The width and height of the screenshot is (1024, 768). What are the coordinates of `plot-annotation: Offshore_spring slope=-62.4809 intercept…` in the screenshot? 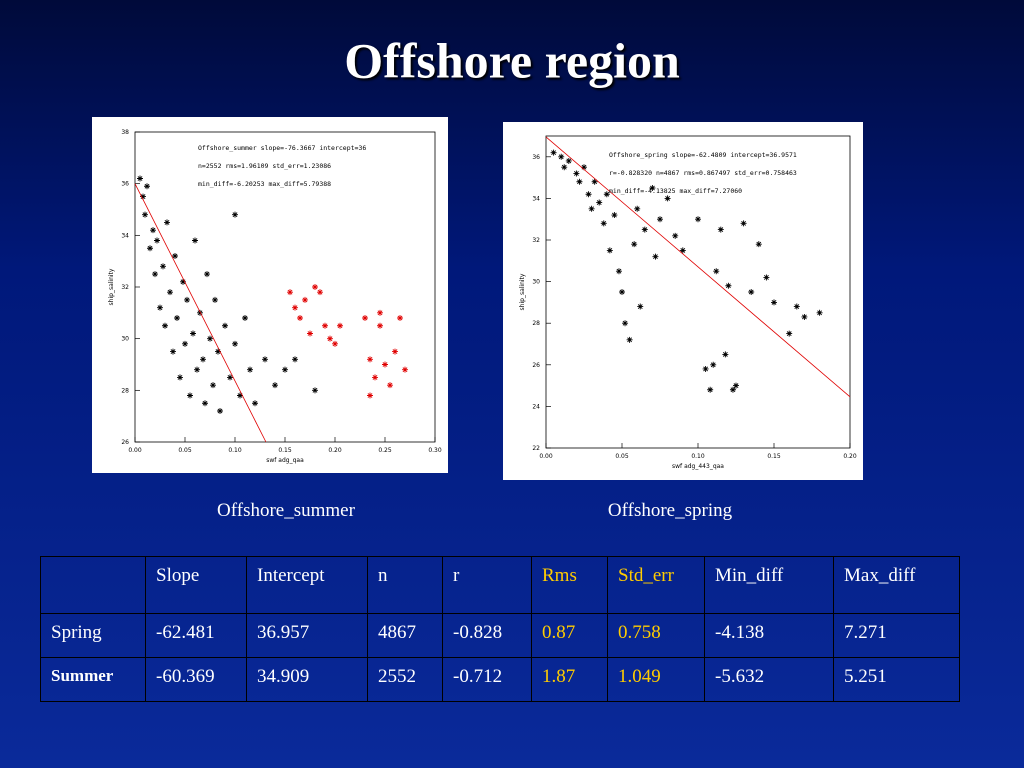 It's located at (703, 155).